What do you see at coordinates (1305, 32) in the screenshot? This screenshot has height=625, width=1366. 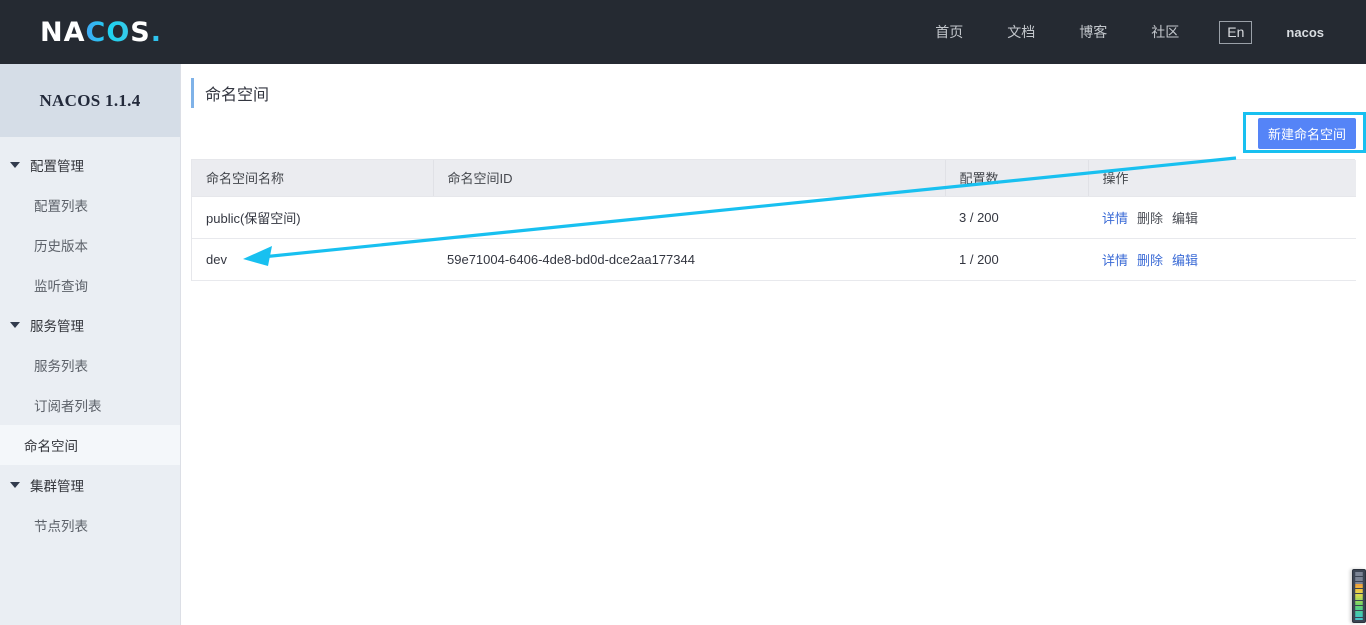 I see `user-menu: nacos` at bounding box center [1305, 32].